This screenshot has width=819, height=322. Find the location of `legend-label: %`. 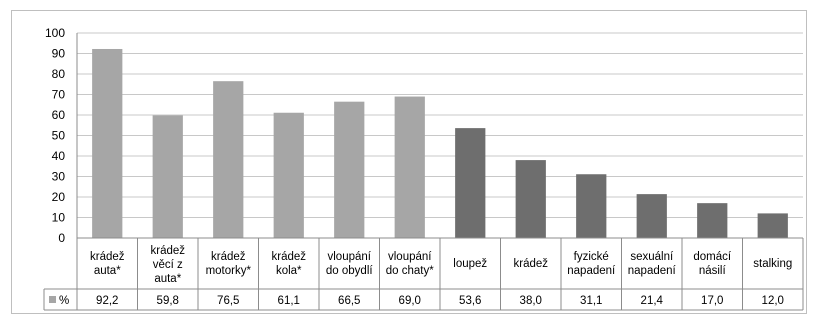

legend-label: % is located at coordinates (64, 301).